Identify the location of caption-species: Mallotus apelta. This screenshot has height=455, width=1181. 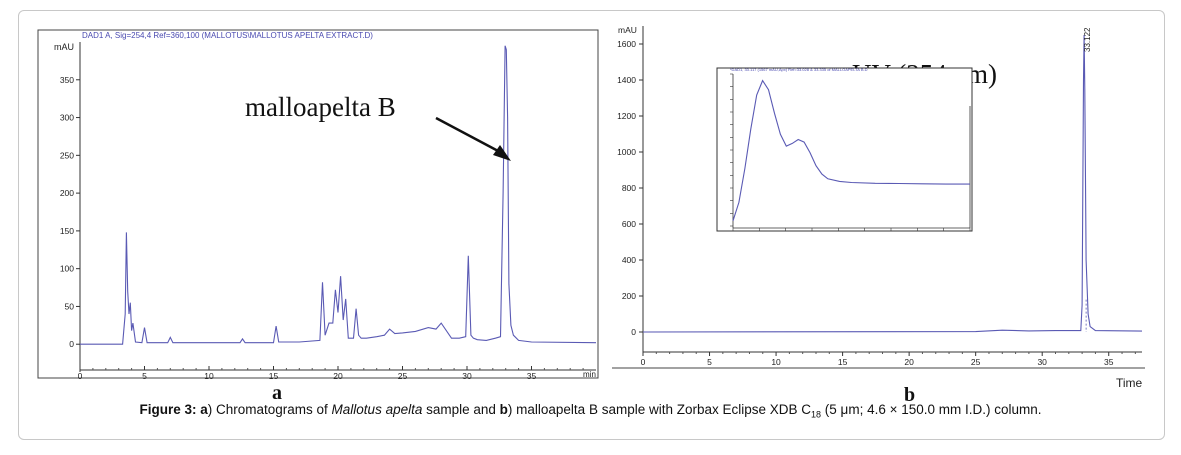
(377, 409).